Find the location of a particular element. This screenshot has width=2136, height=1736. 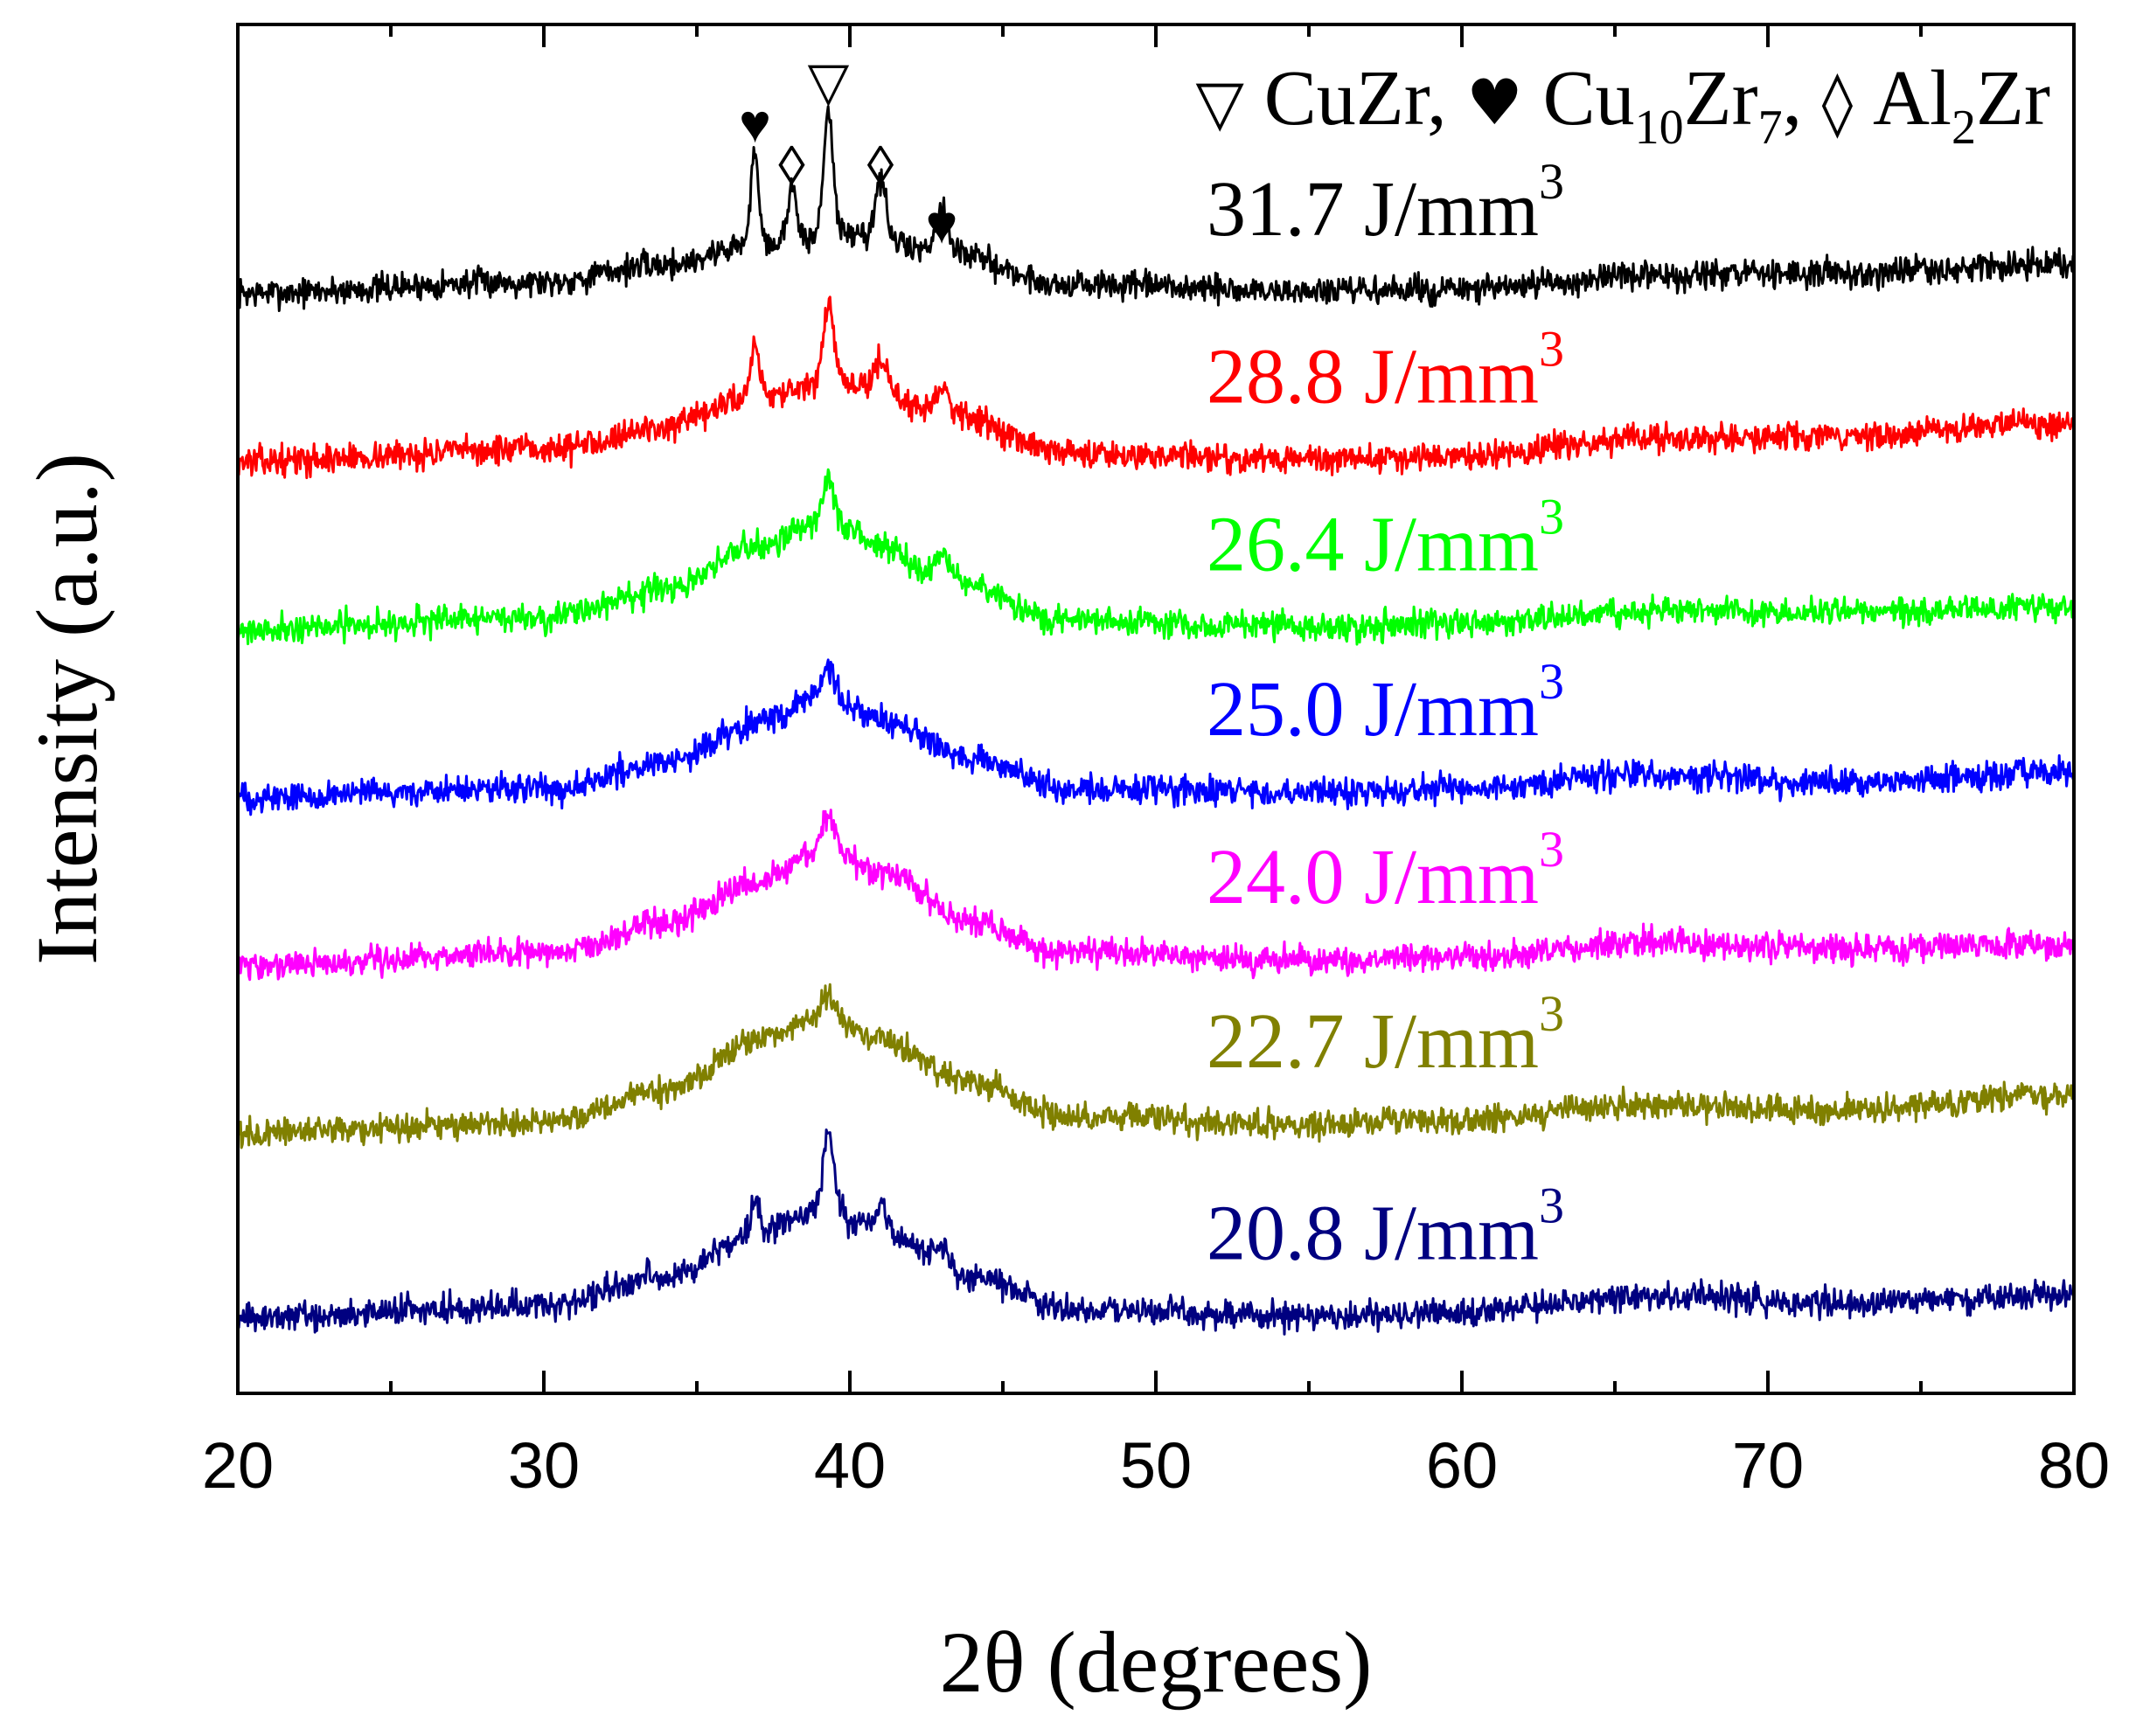

series-label-value: 25.0 J/mm is located at coordinates (1373, 709).